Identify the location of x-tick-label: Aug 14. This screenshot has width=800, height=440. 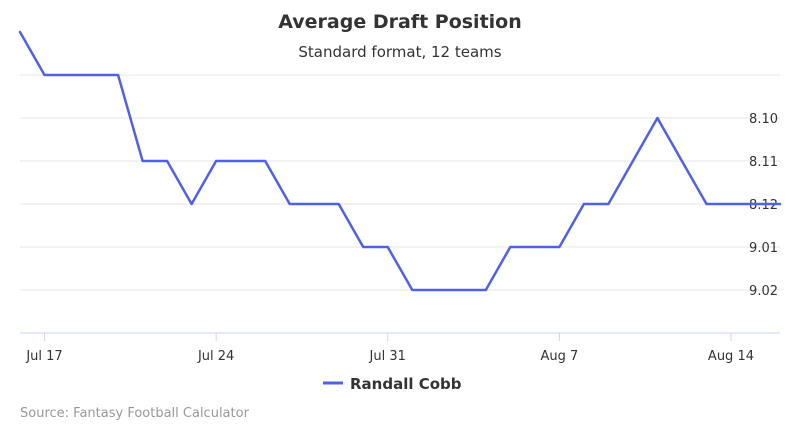
(731, 356).